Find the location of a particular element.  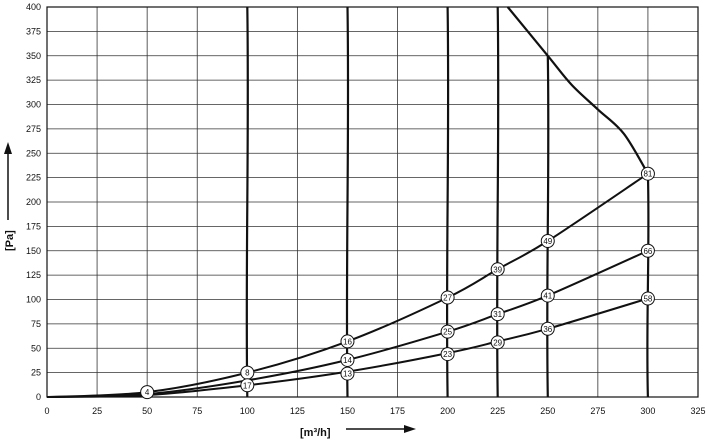

point-marker-label: 36 is located at coordinates (547, 329).